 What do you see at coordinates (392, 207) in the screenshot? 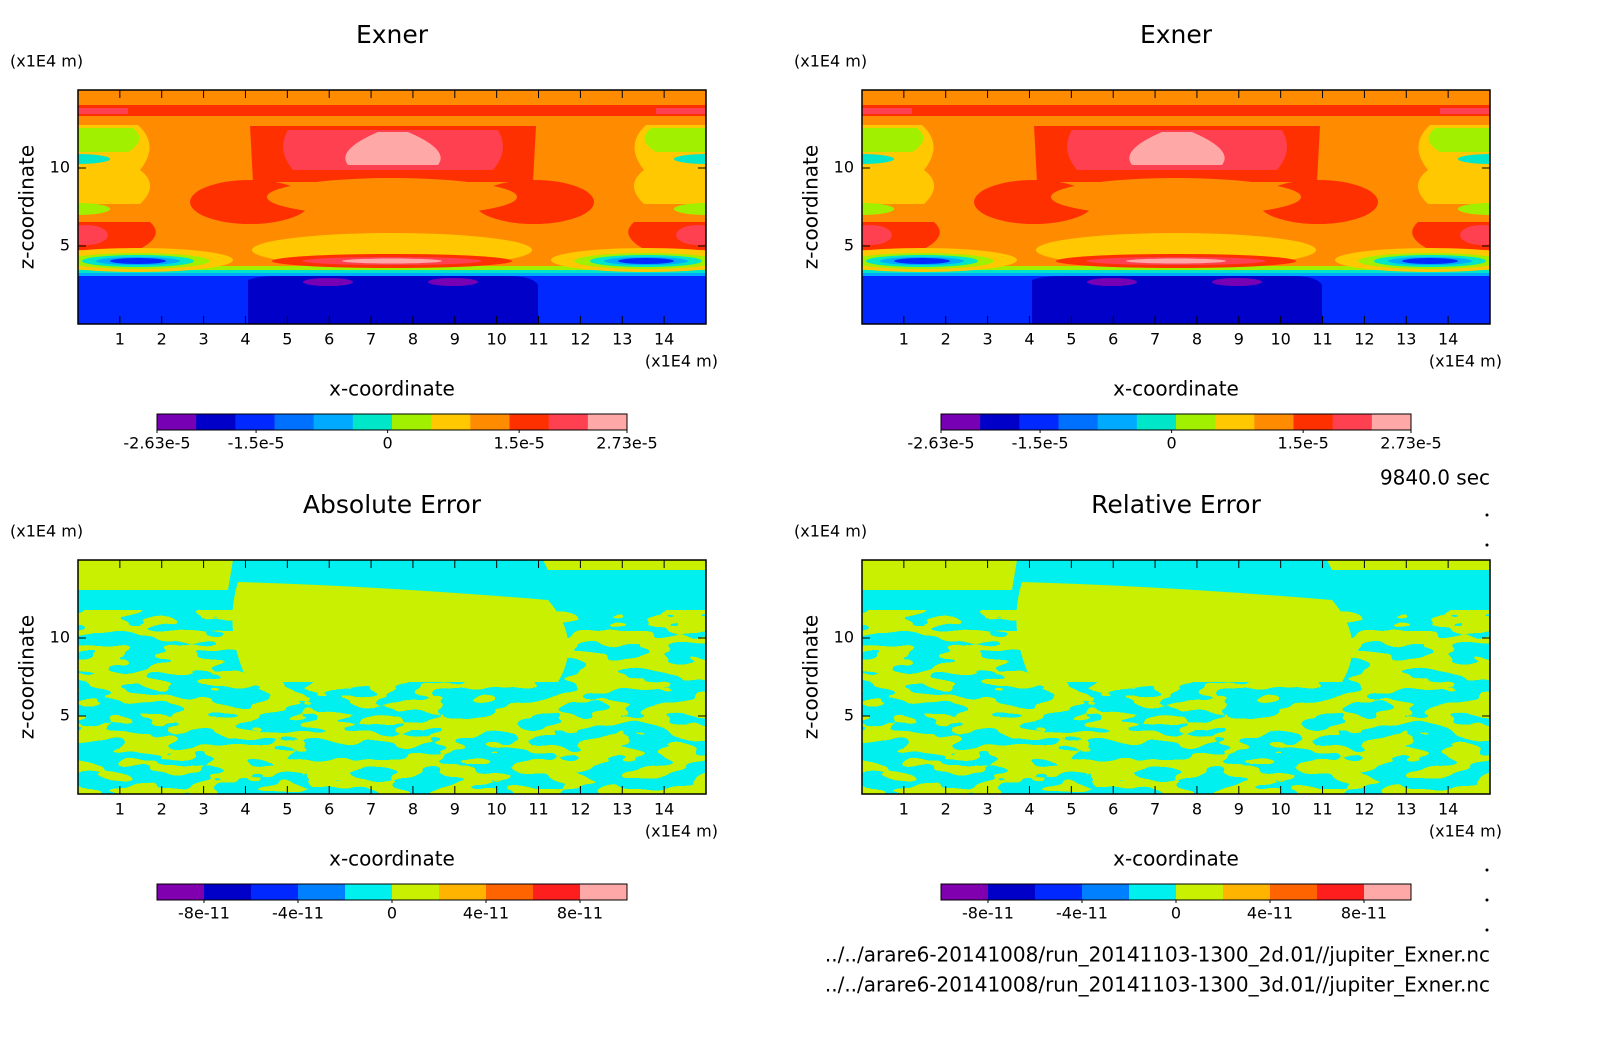
I see `contour-field` at bounding box center [392, 207].